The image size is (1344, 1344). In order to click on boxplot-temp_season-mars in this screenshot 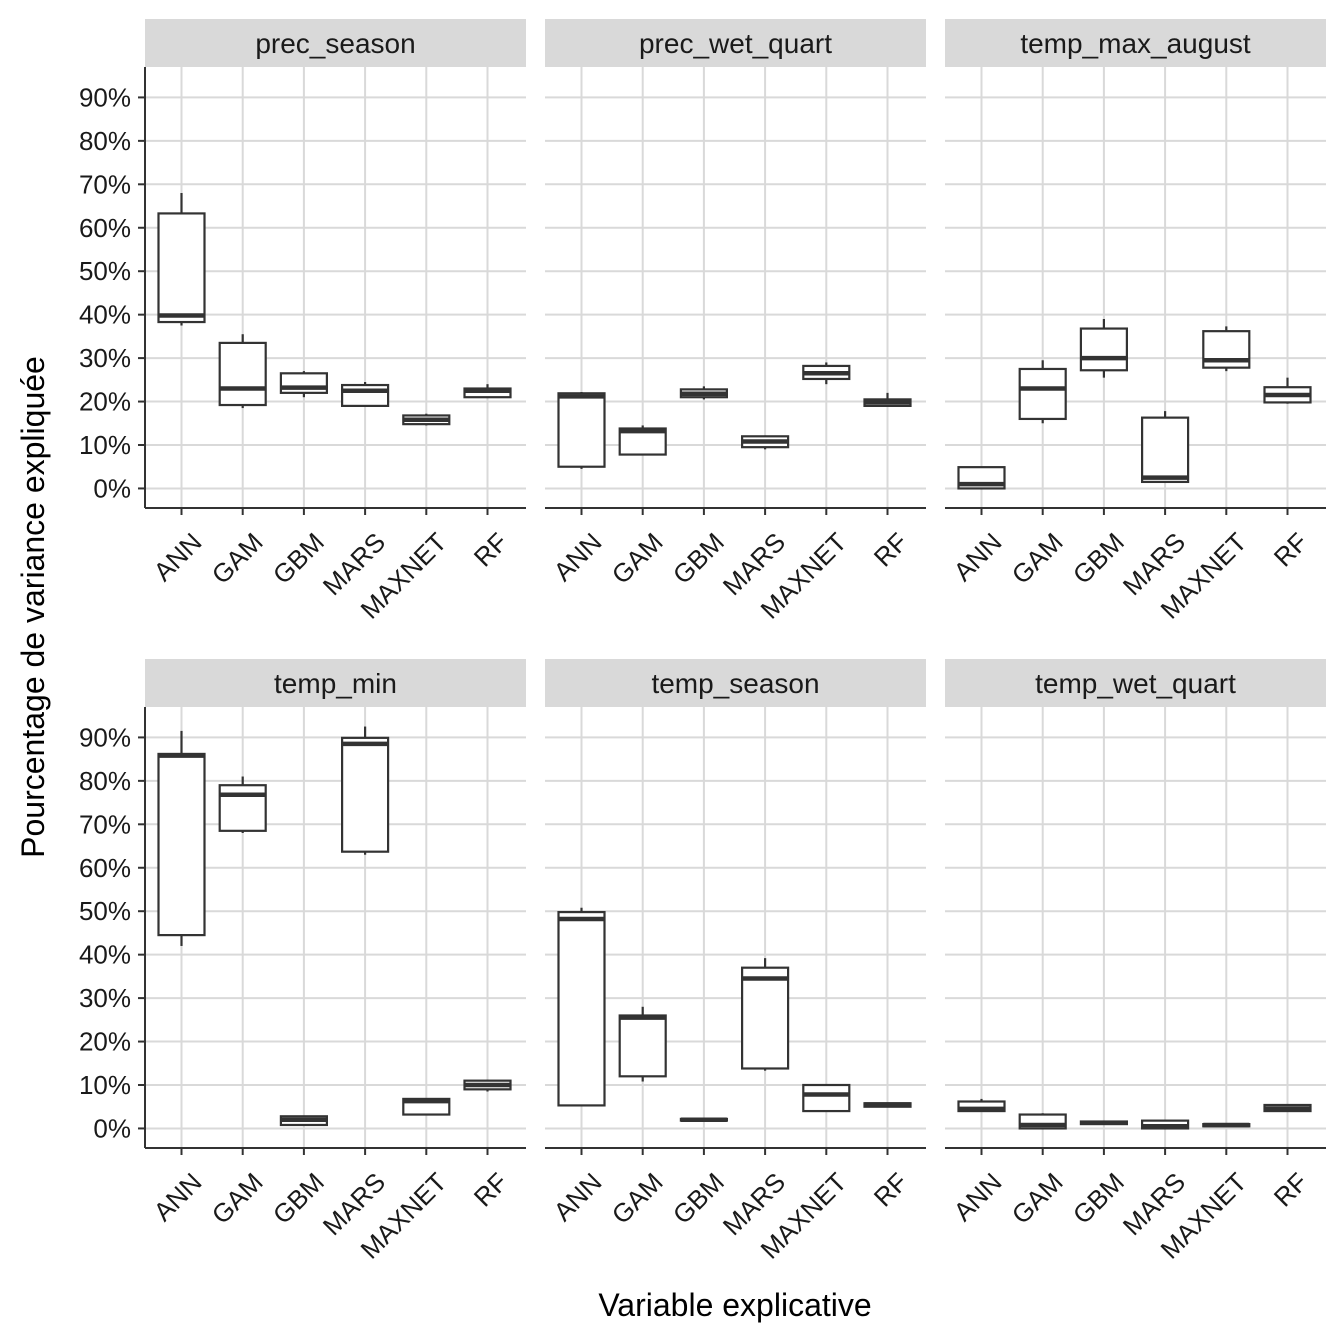, I will do `click(765, 1014)`.